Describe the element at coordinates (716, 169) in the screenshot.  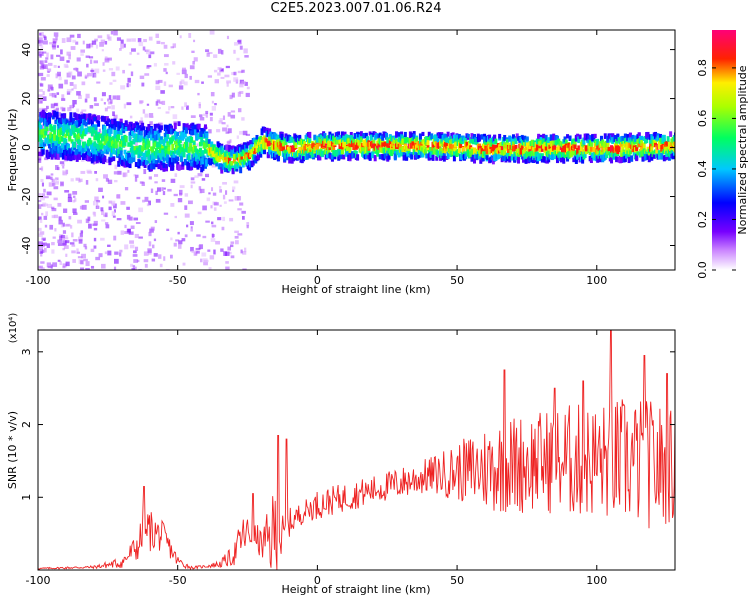
I see `colorbar-ticks: 0.0 0.2 0.4 0.6 0.8` at that location.